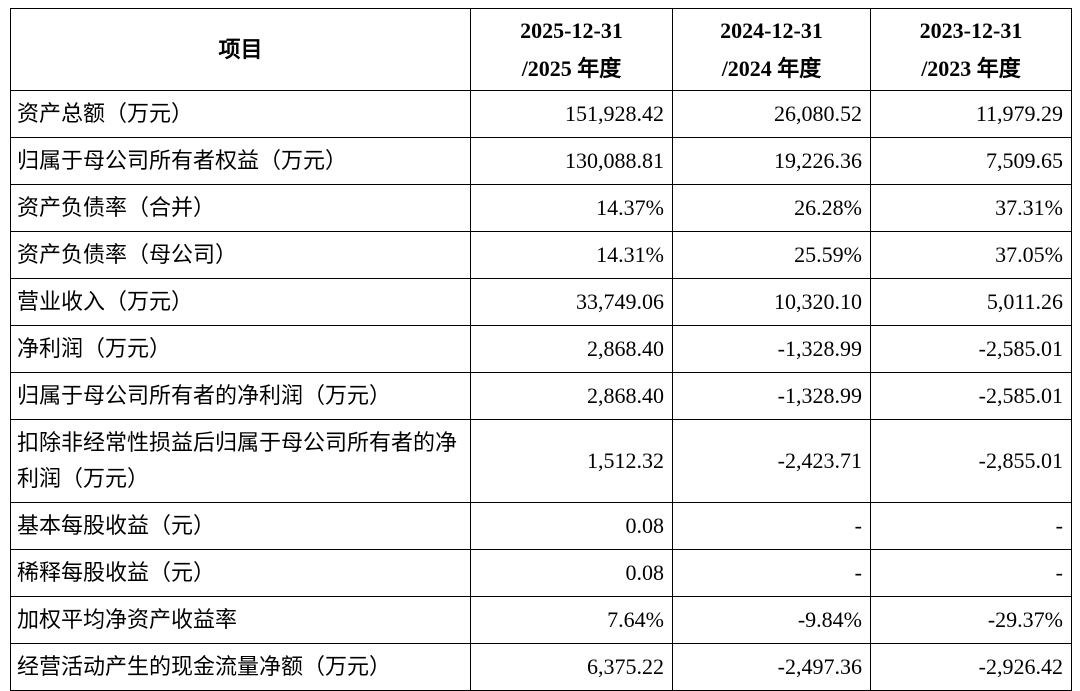  Describe the element at coordinates (971, 49) in the screenshot. I see `header-cell: 2023-12-31/2023 年度` at that location.